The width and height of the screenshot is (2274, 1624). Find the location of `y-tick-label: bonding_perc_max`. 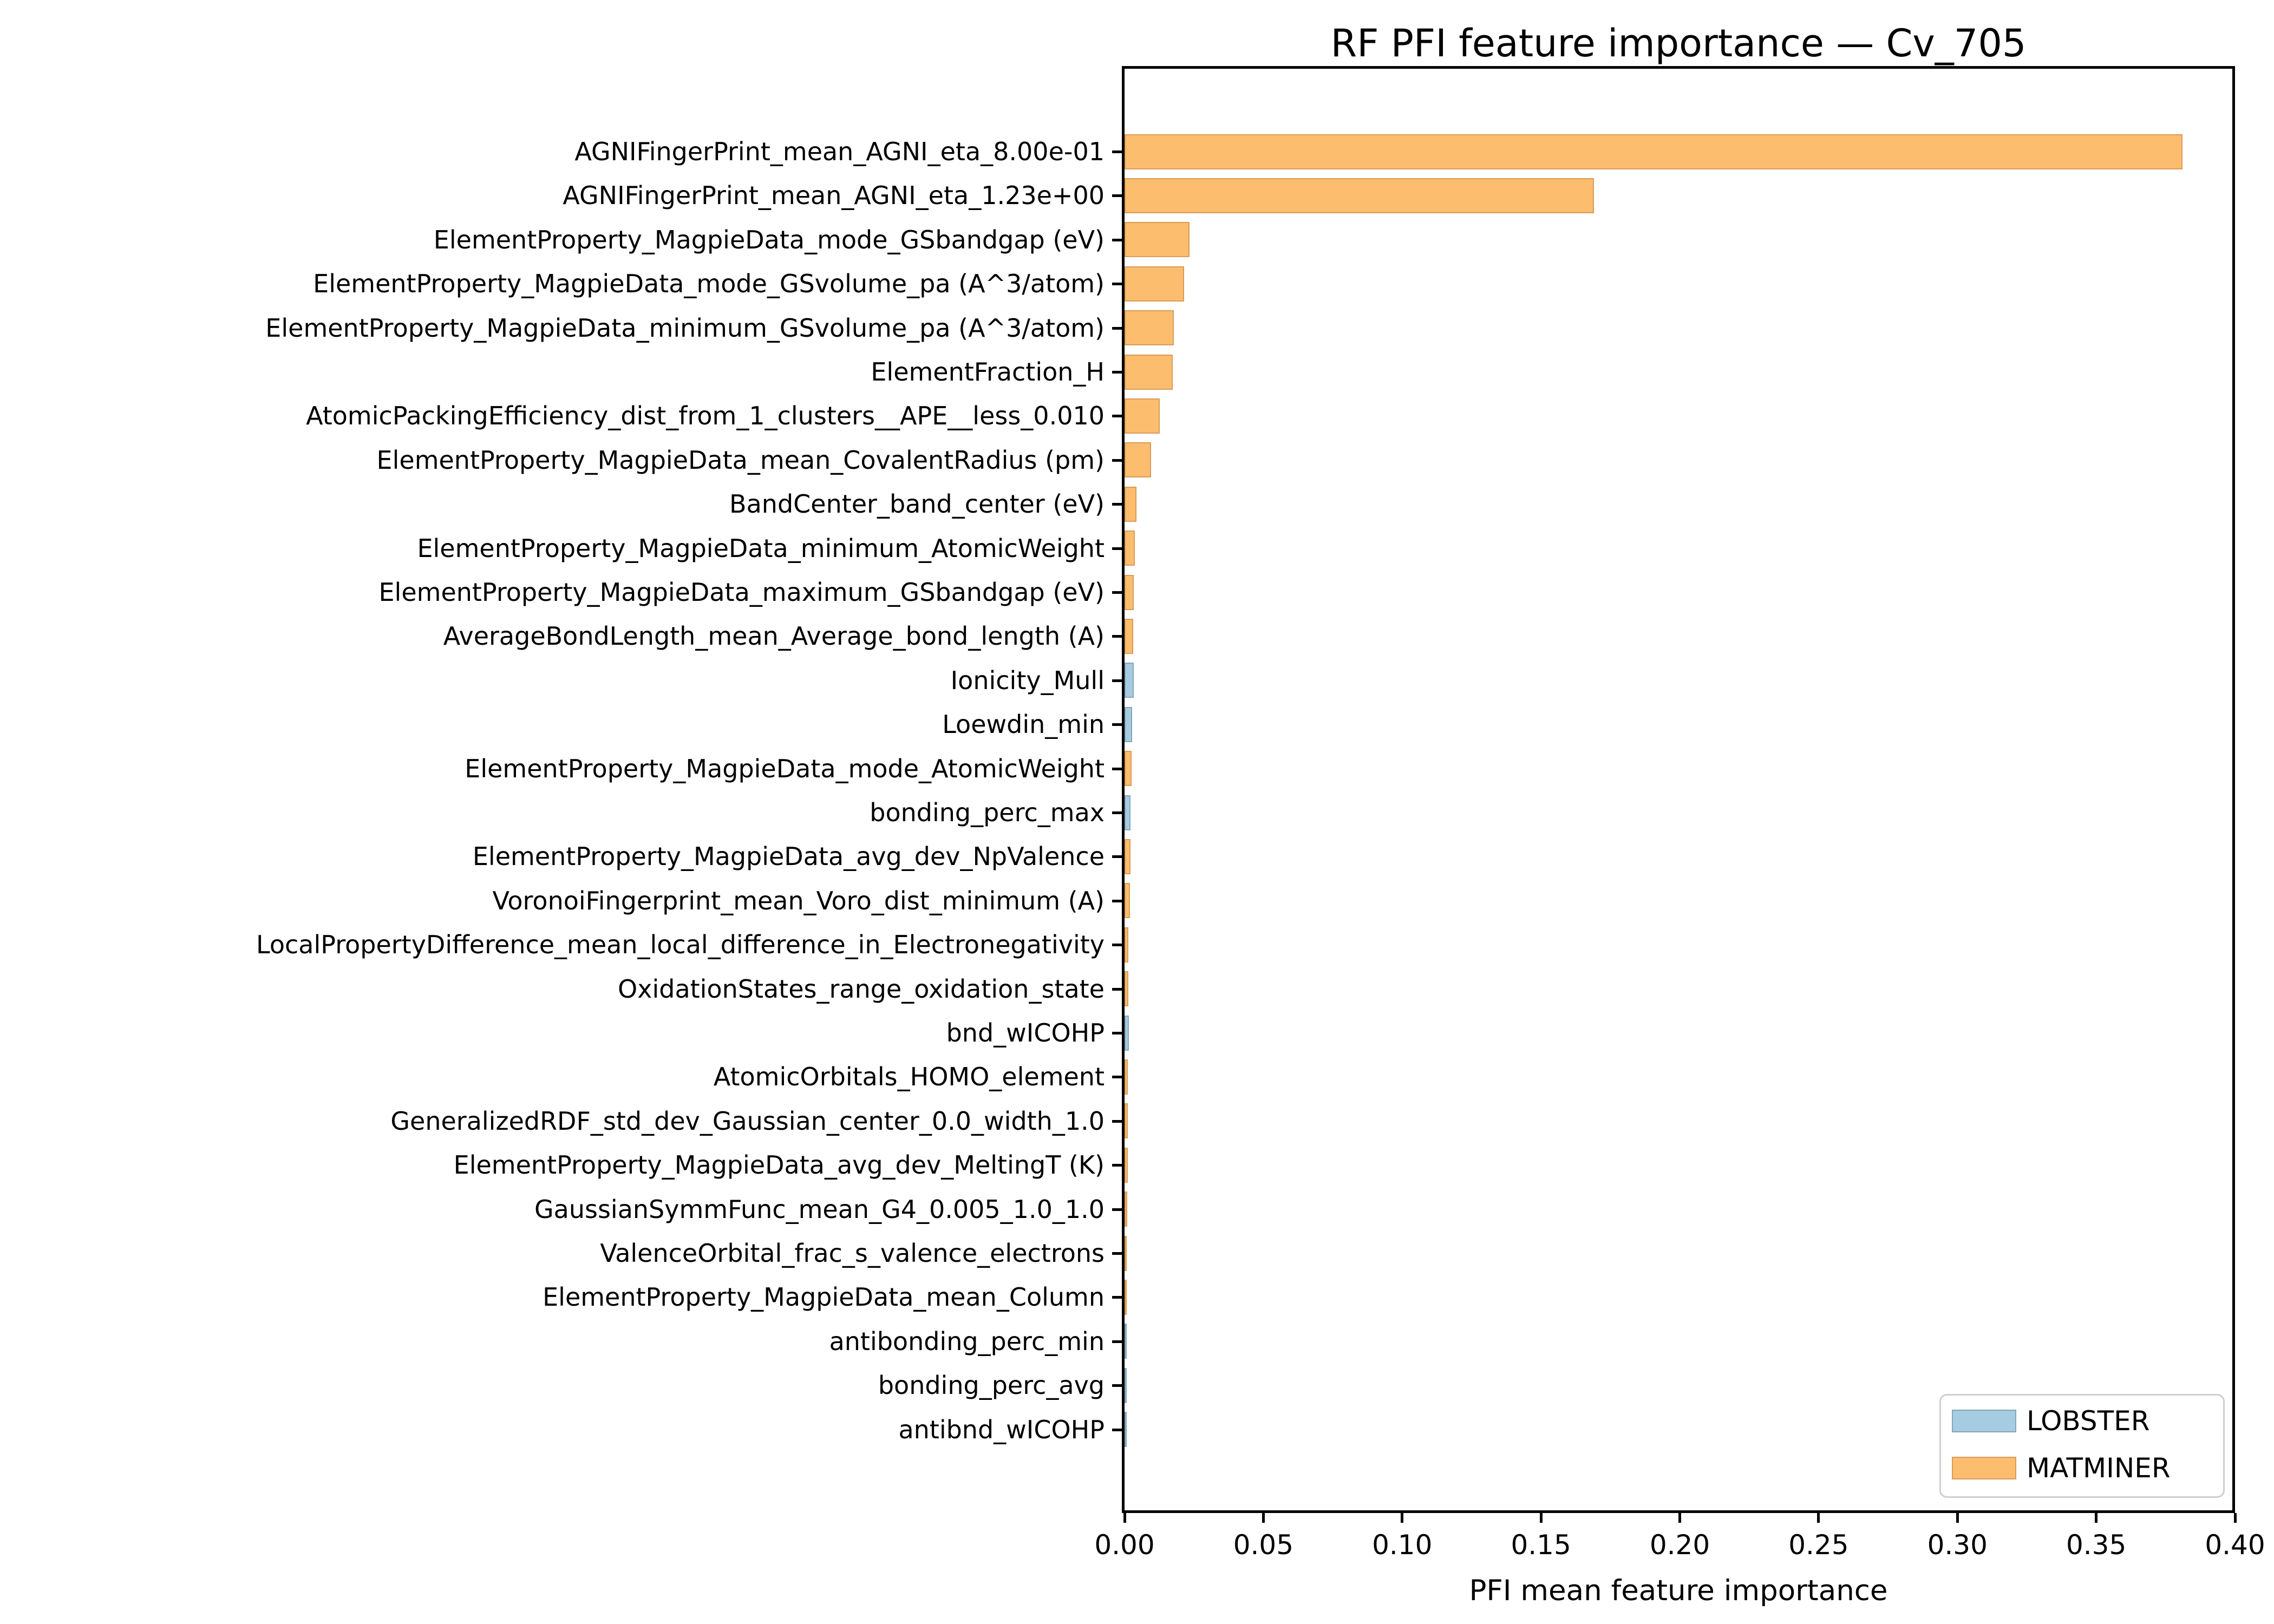

y-tick-label: bonding_perc_max is located at coordinates (988, 812).